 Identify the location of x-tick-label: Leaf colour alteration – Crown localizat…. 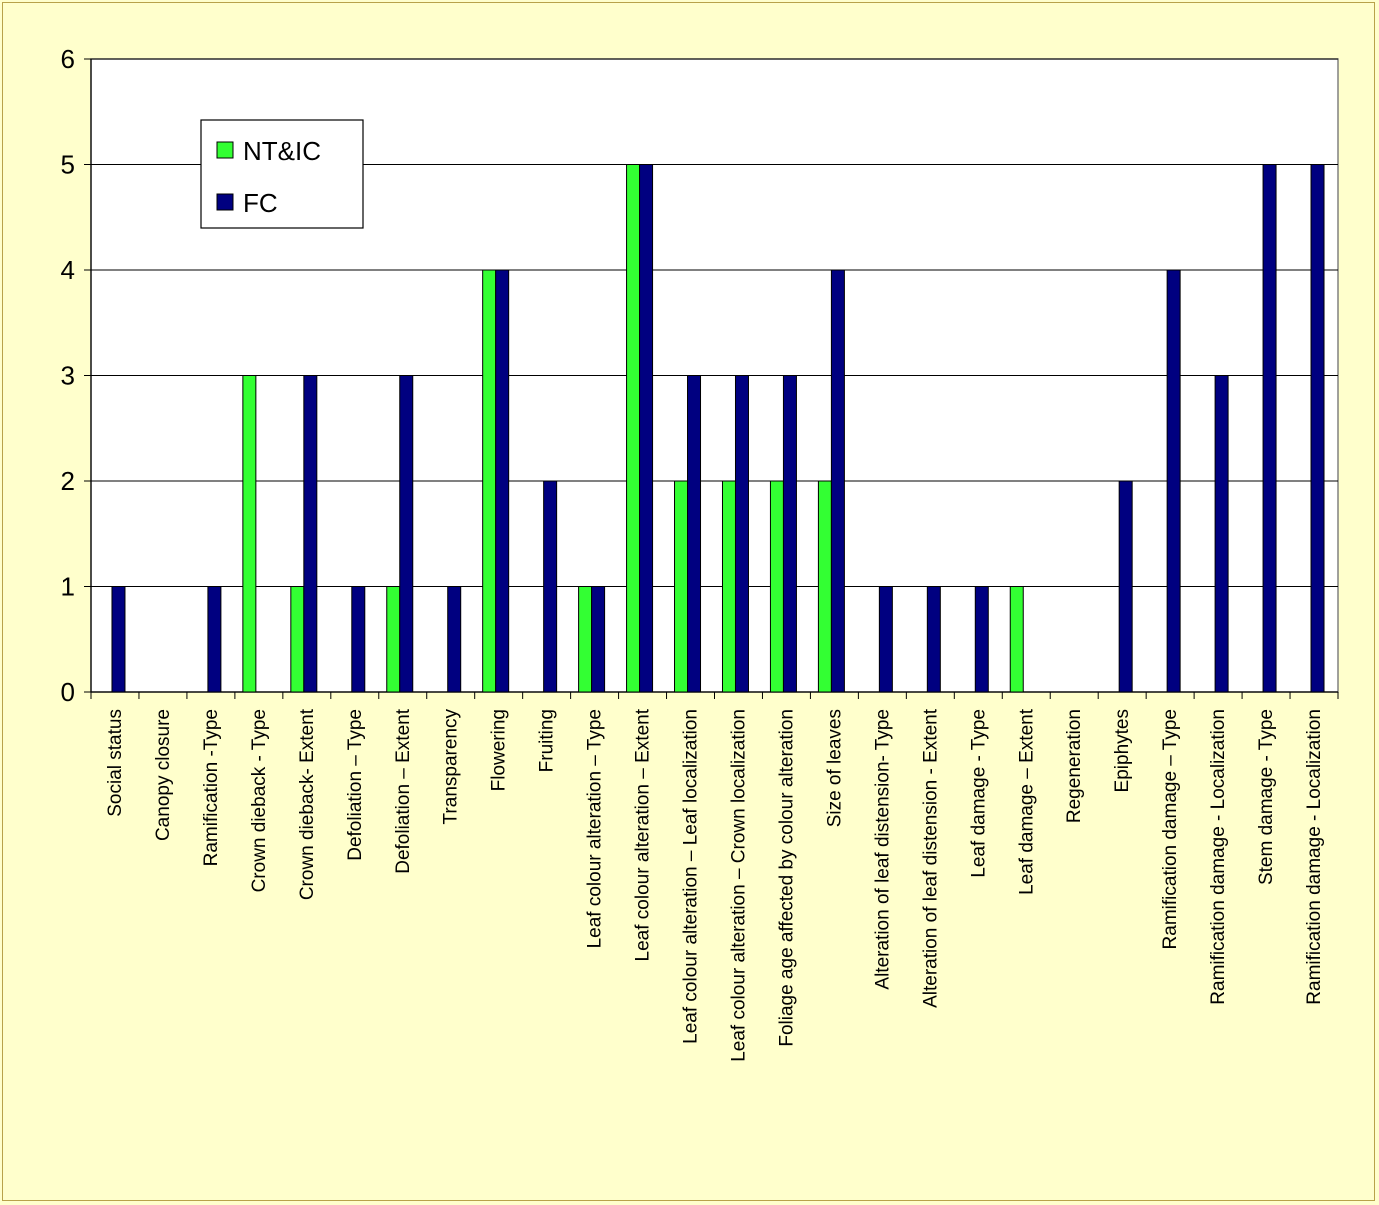
(738, 885).